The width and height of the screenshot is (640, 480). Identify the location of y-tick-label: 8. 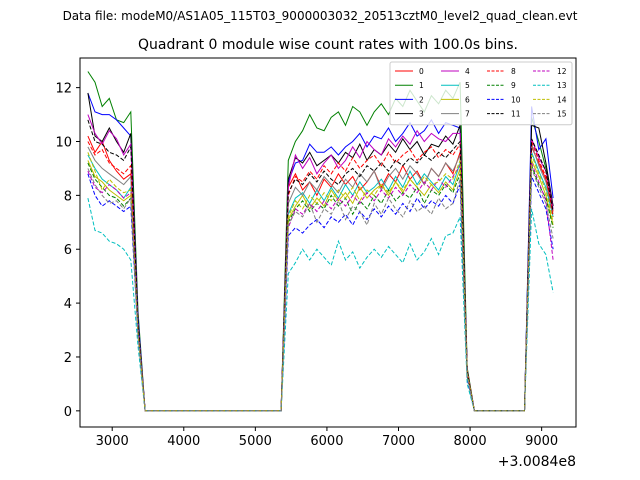
(68, 196).